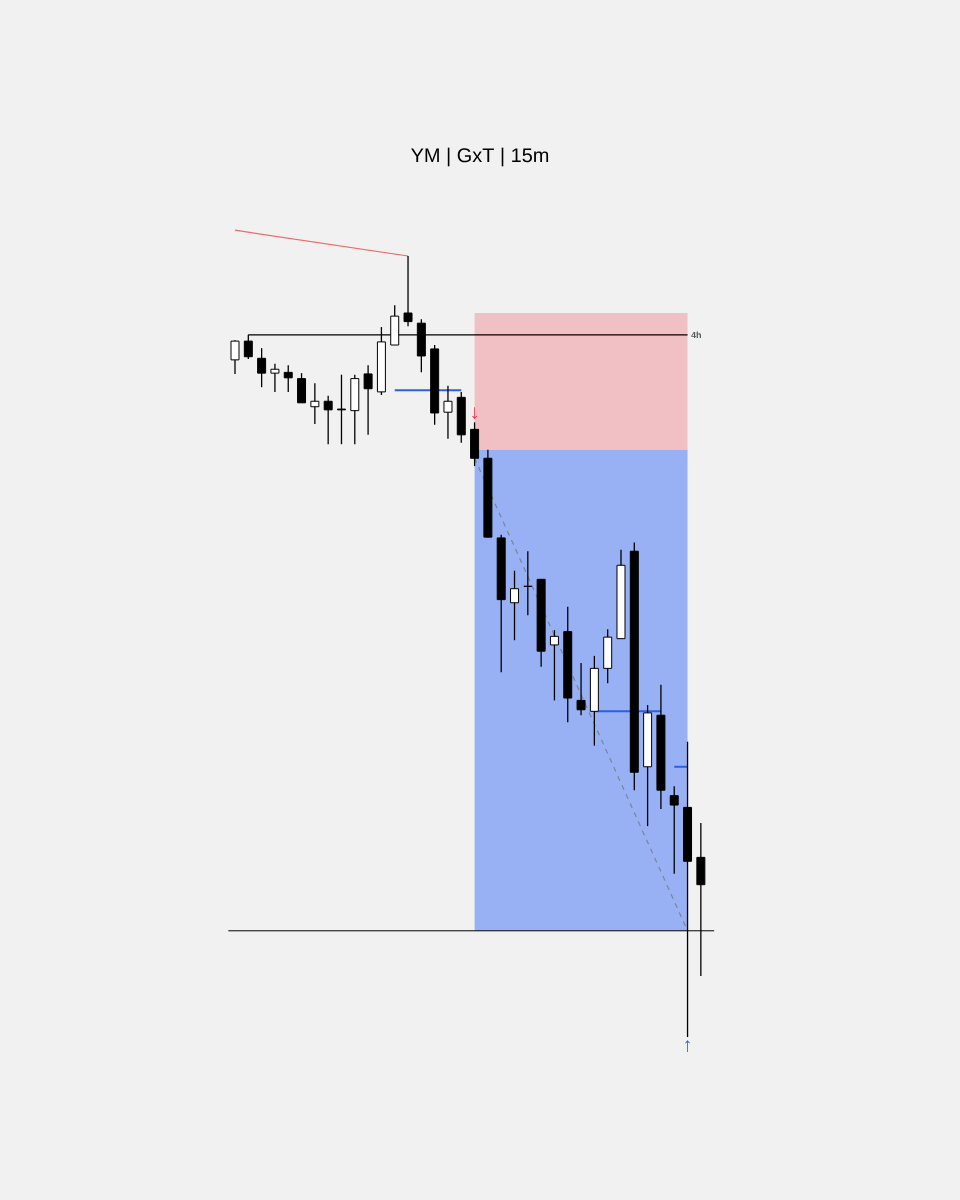  I want to click on series-label: 4h, so click(696, 335).